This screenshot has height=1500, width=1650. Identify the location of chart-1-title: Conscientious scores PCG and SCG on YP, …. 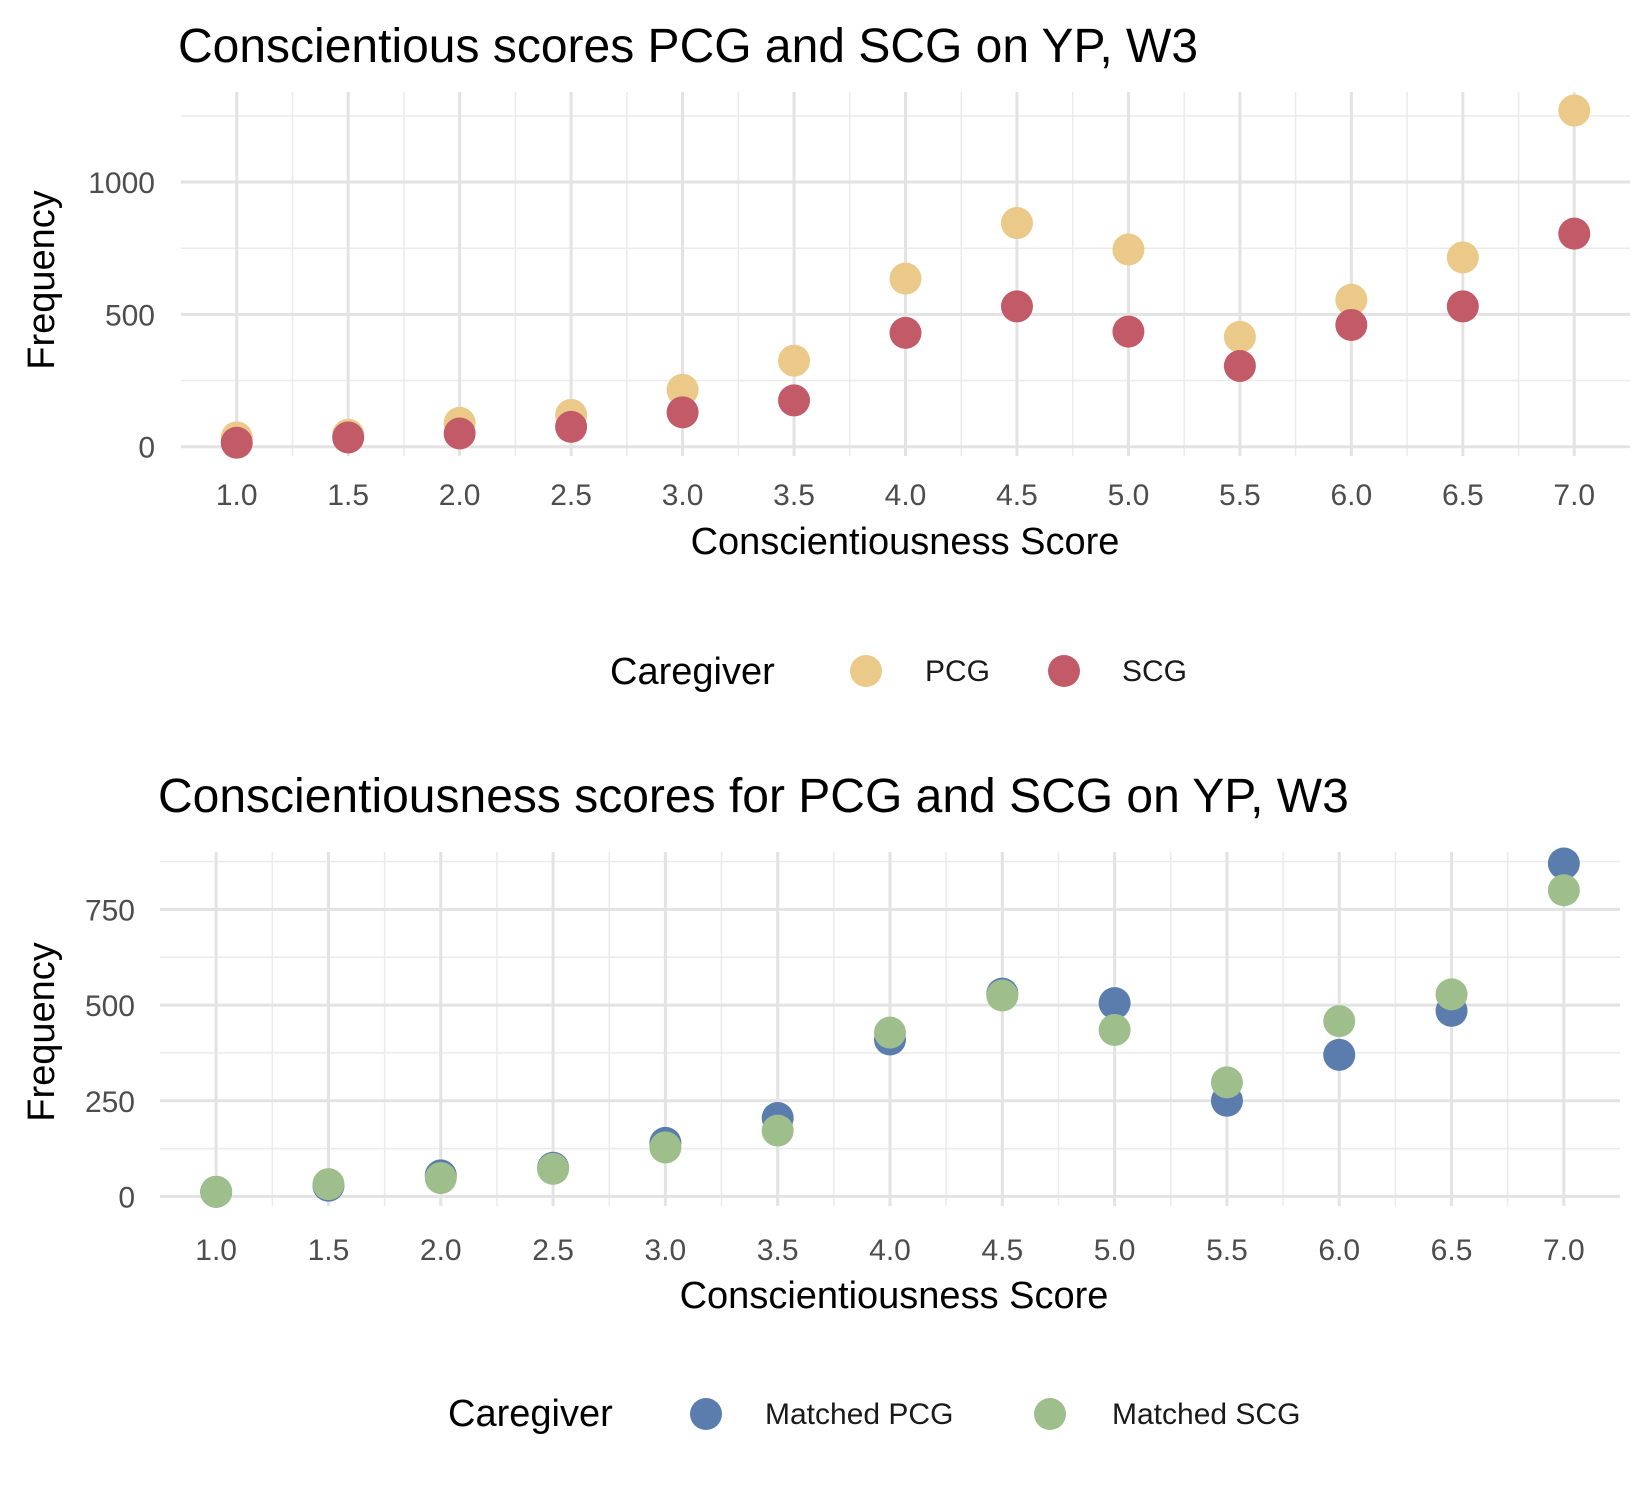
(688, 46).